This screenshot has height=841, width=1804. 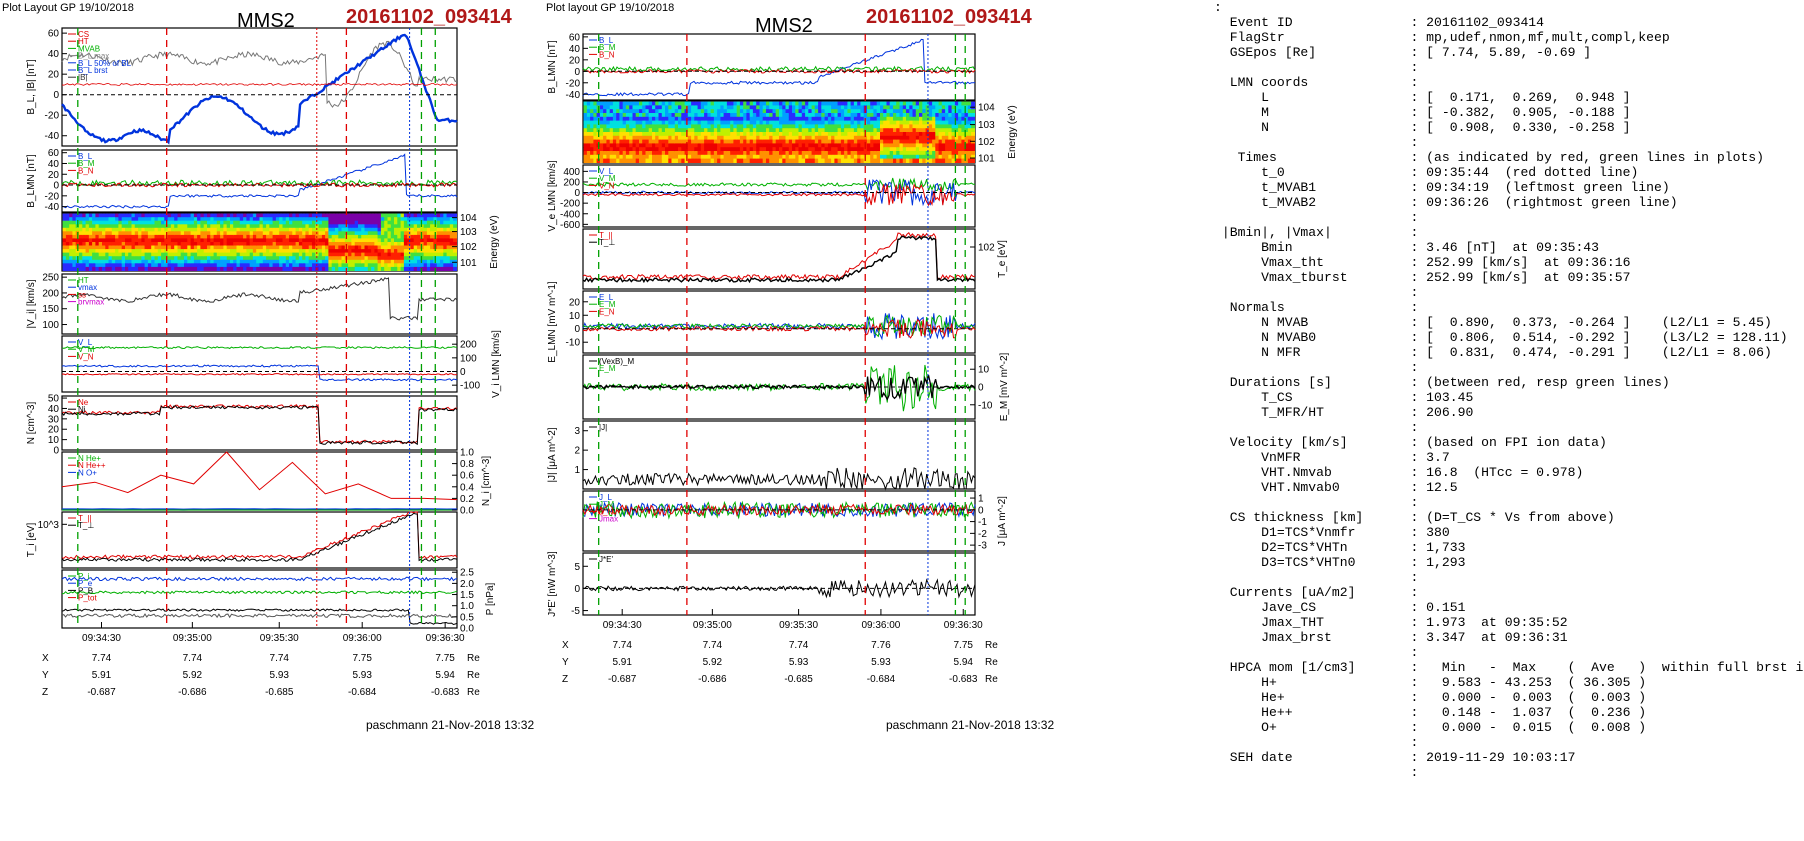 What do you see at coordinates (575, 49) in the screenshot?
I see `tick-label: 40` at bounding box center [575, 49].